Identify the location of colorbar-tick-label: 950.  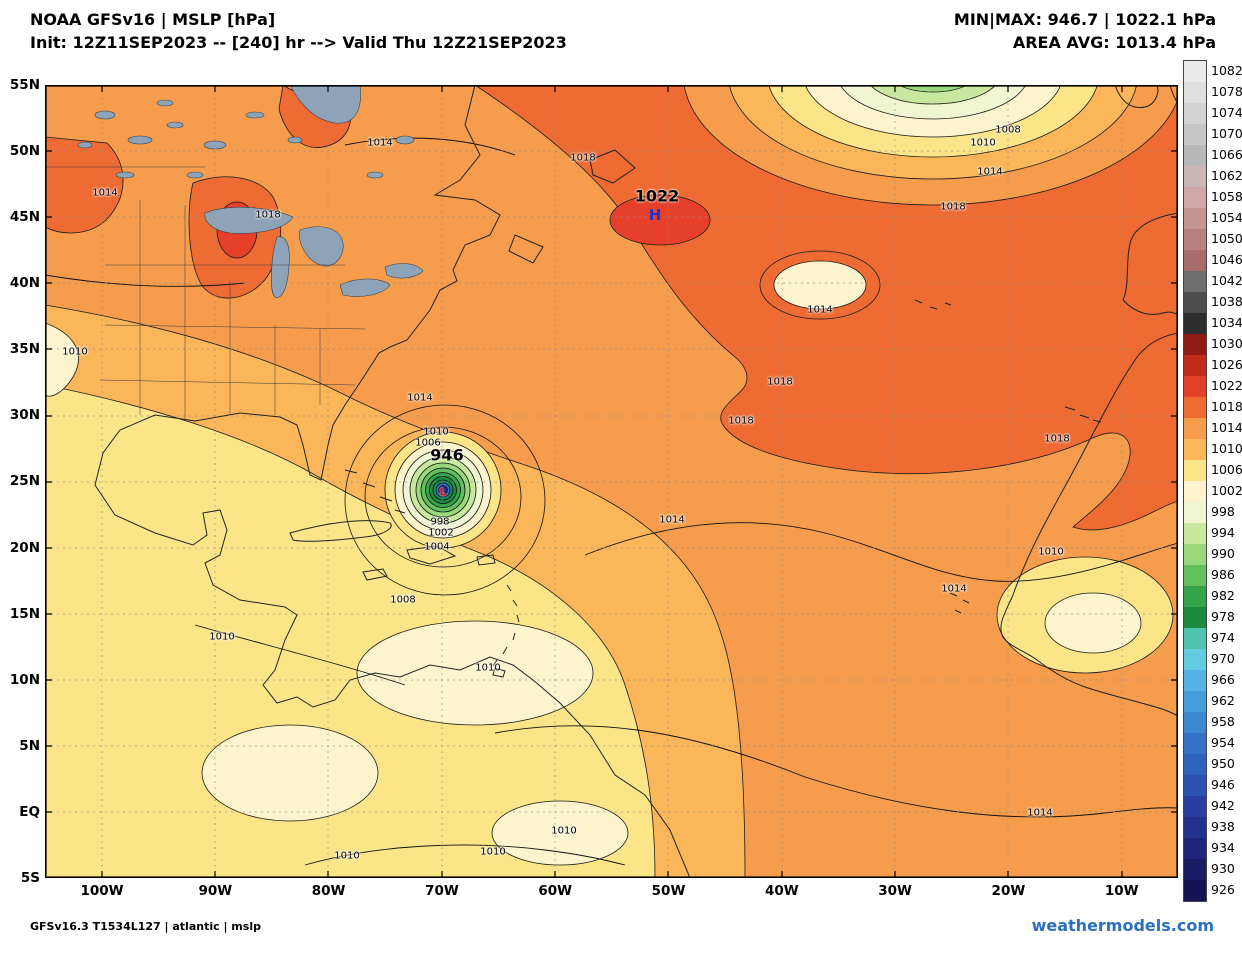
(1223, 763).